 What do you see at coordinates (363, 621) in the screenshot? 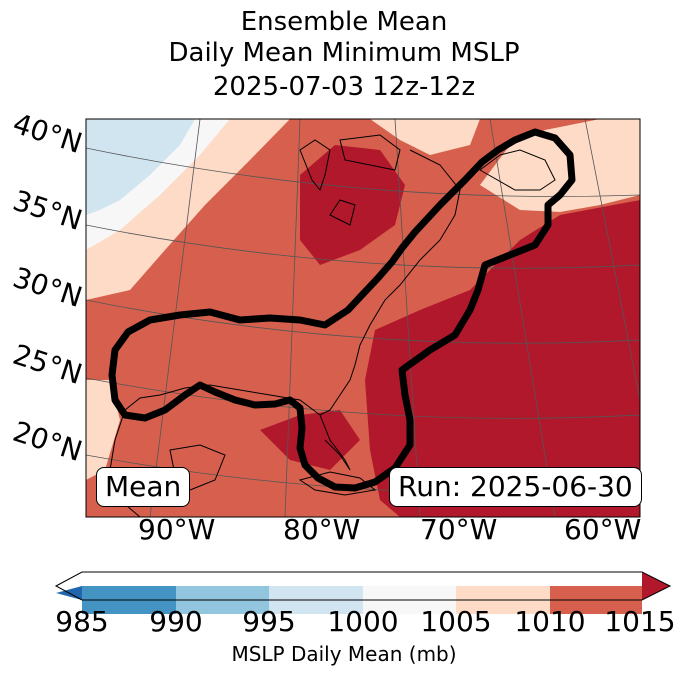
I see `colorbar-tick-1000: 1000` at bounding box center [363, 621].